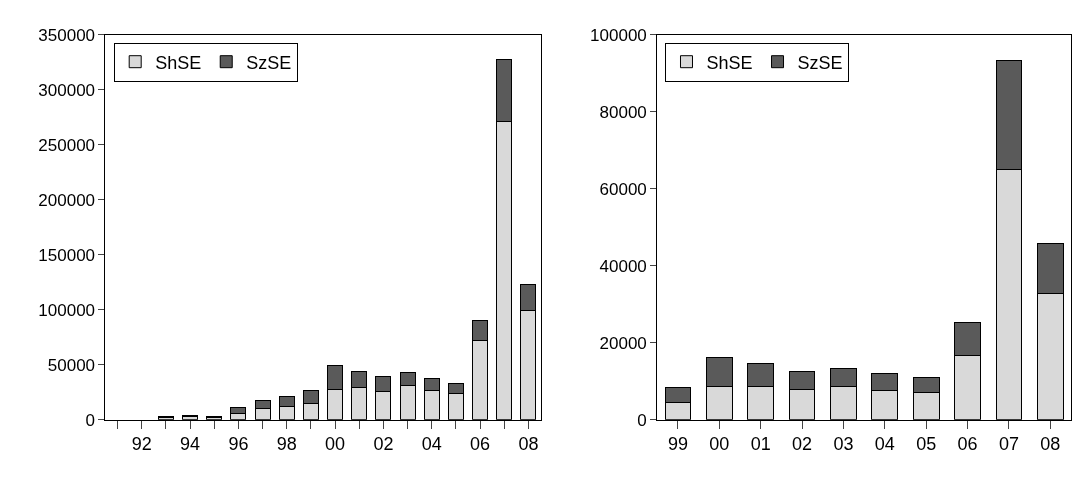 The height and width of the screenshot is (490, 1075). I want to click on y-tick-label: 200000, so click(67, 200).